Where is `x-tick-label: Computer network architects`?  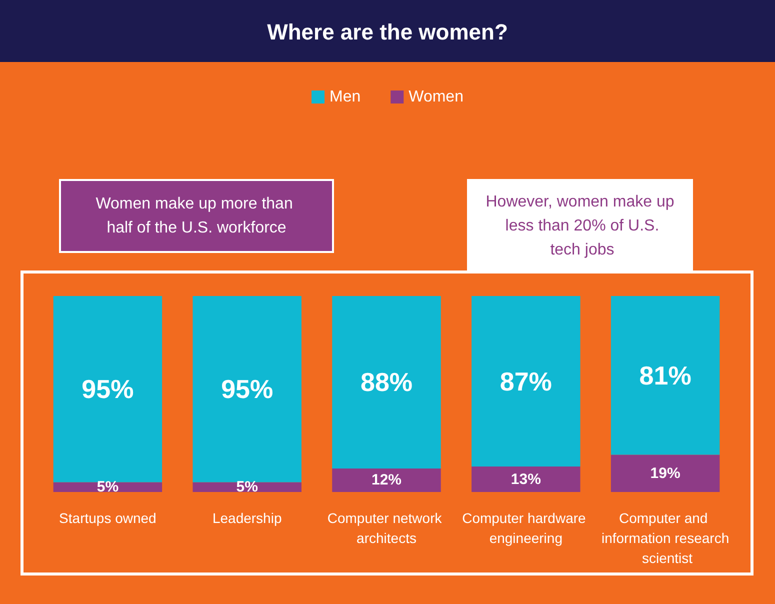 x-tick-label: Computer network architects is located at coordinates (386, 528).